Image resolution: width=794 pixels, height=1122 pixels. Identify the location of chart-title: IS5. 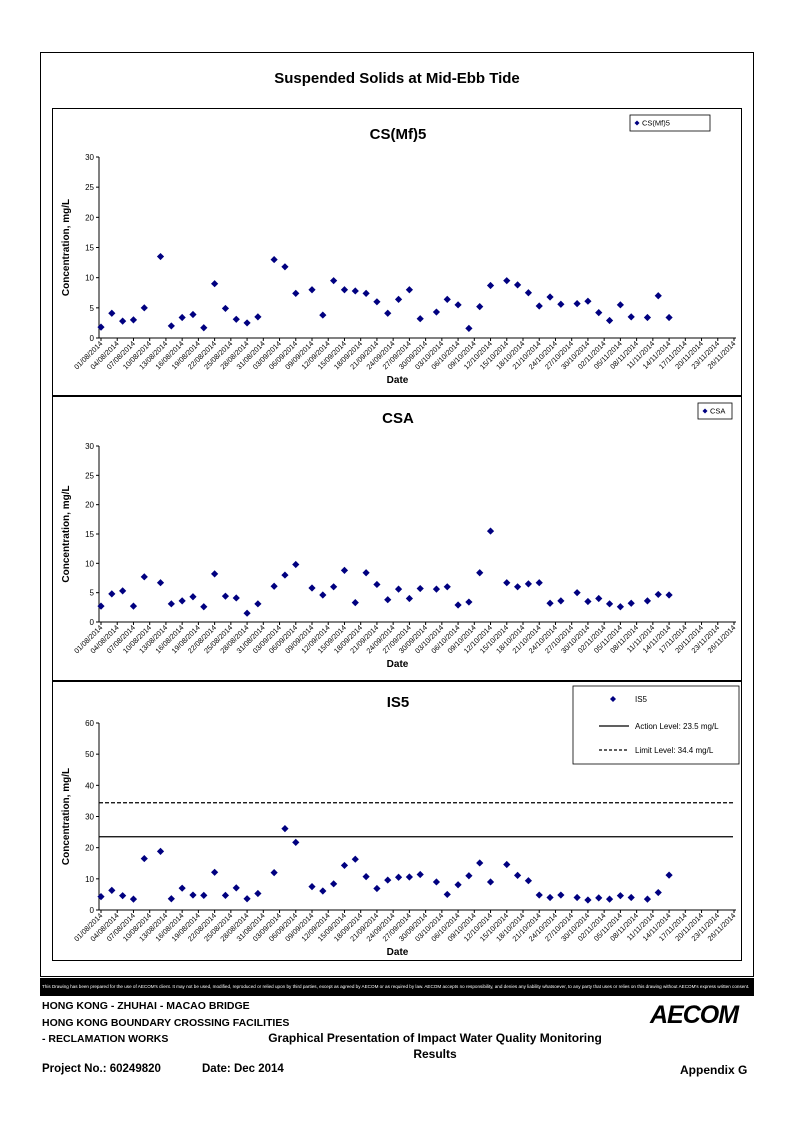
(398, 702).